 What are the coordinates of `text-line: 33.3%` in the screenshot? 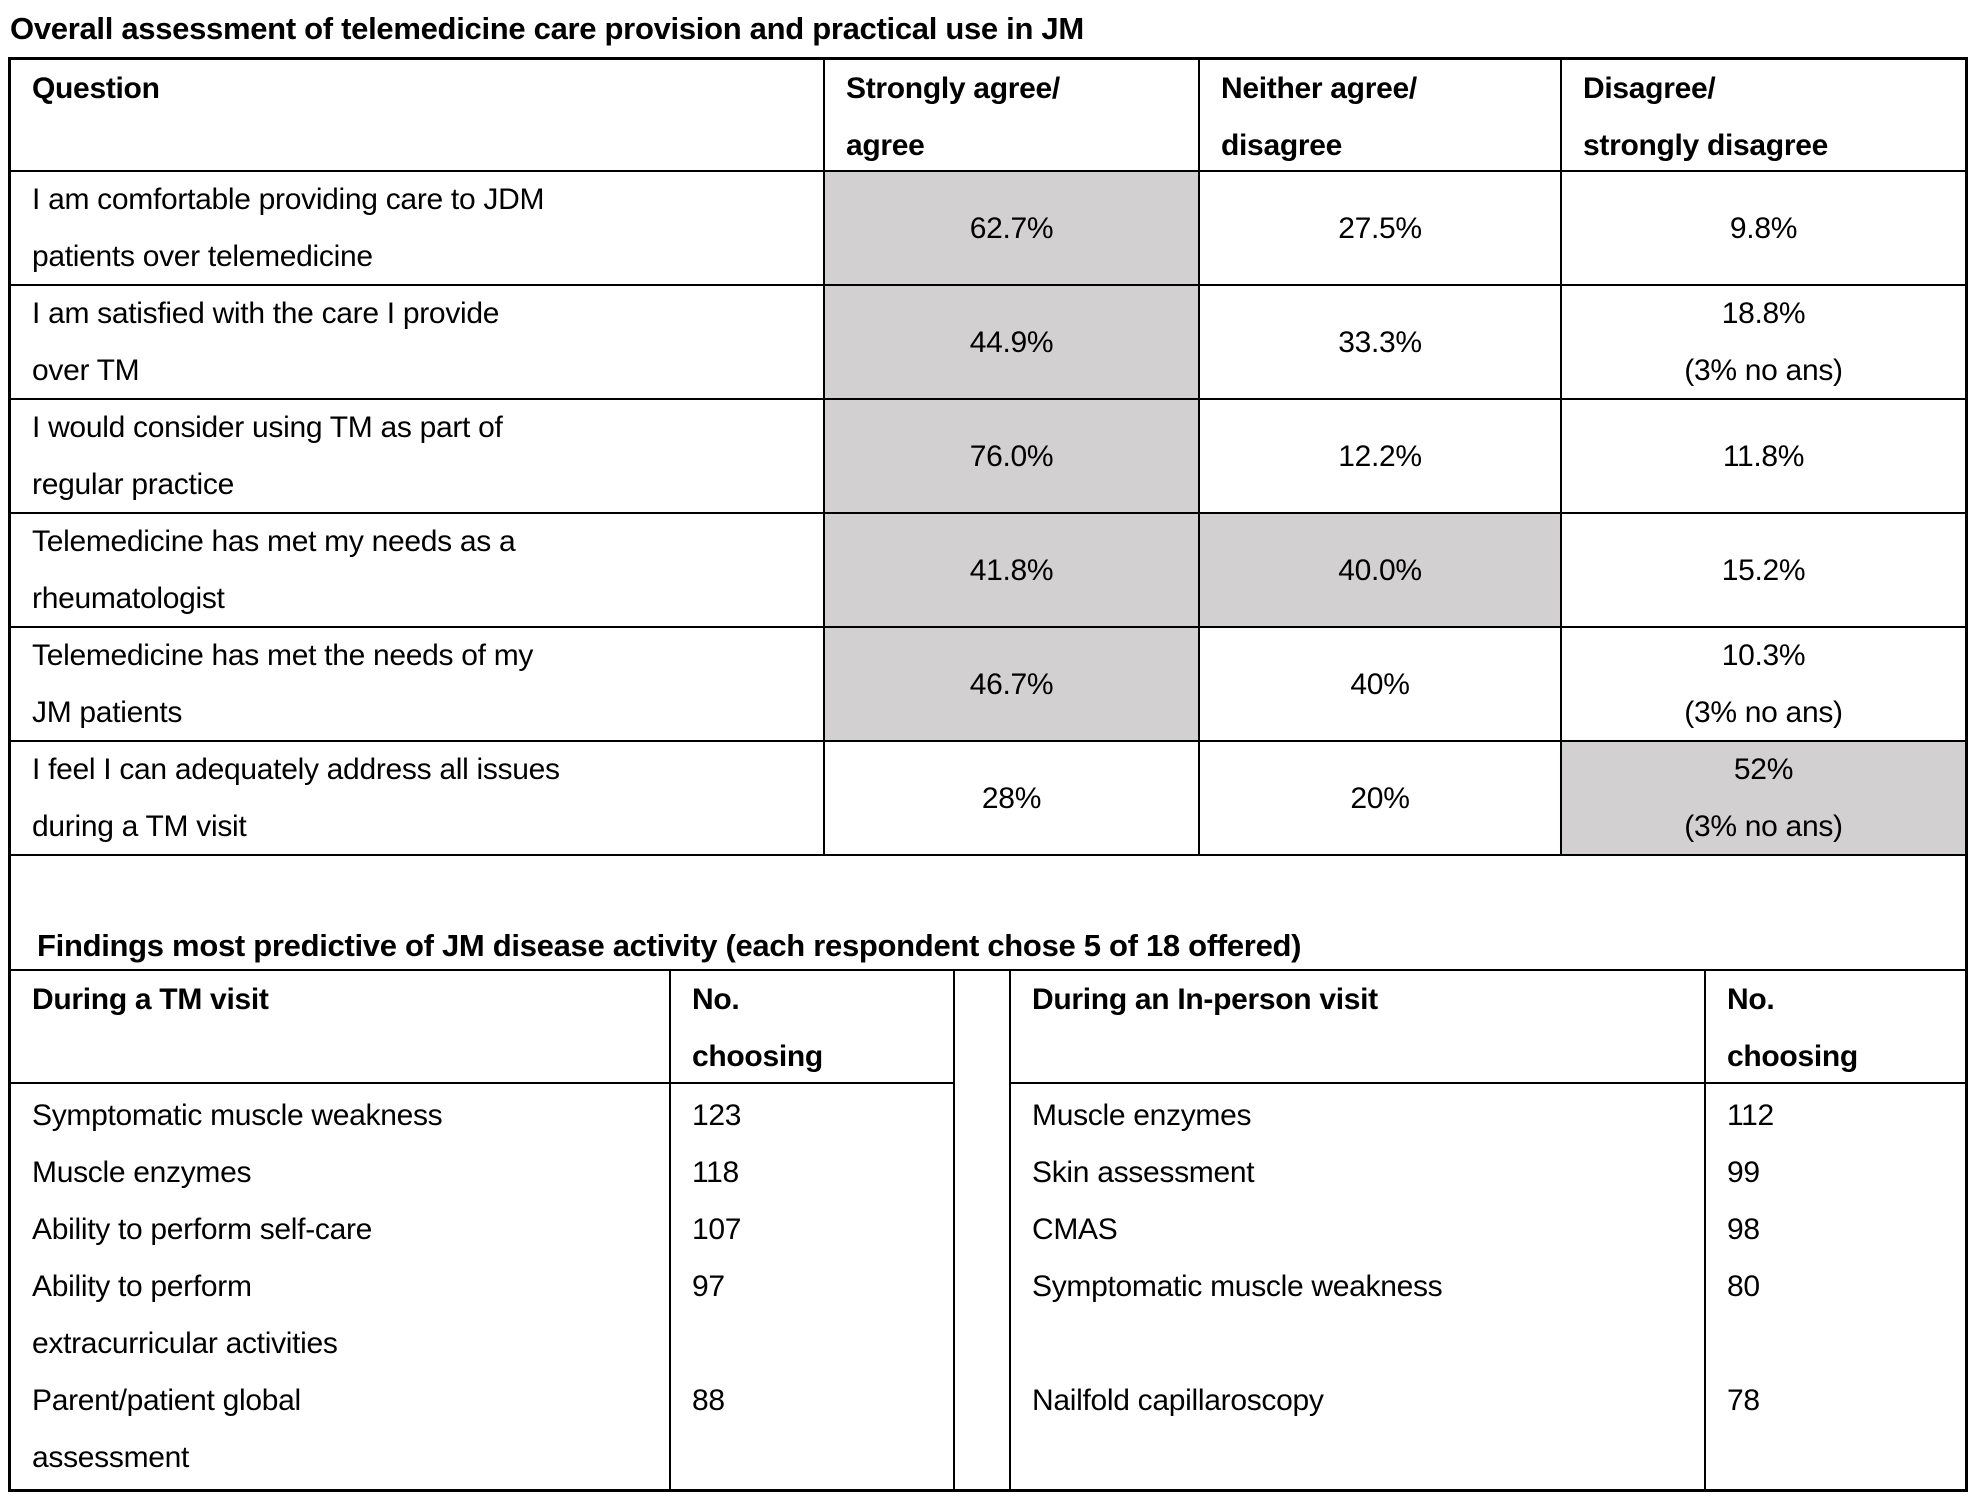 It's located at (1380, 342).